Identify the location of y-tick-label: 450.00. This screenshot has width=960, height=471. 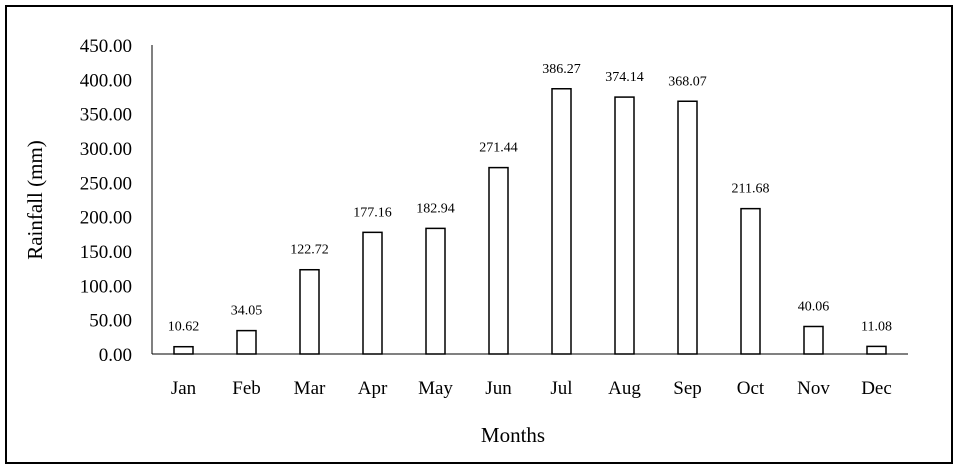
(106, 46).